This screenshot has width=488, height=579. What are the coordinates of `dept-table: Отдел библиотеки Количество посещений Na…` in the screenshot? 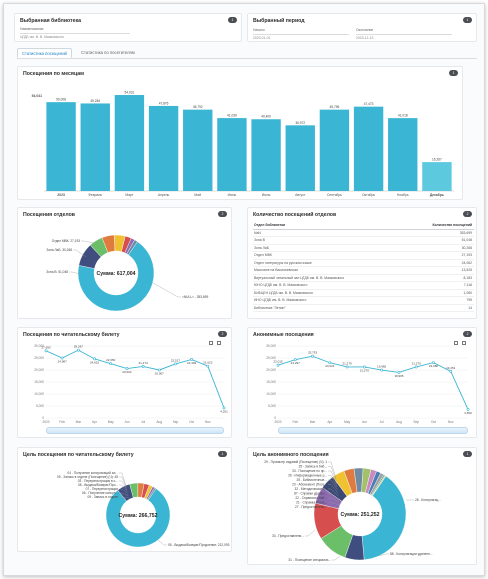 It's located at (363, 267).